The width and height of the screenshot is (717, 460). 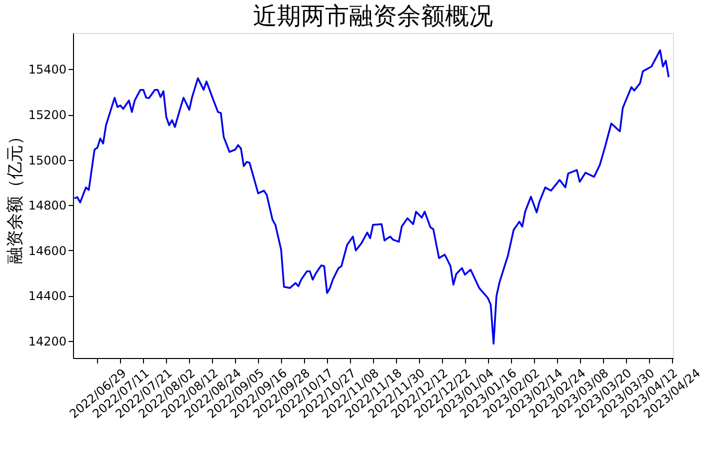 What do you see at coordinates (47, 160) in the screenshot?
I see `y-tick-label: 15000` at bounding box center [47, 160].